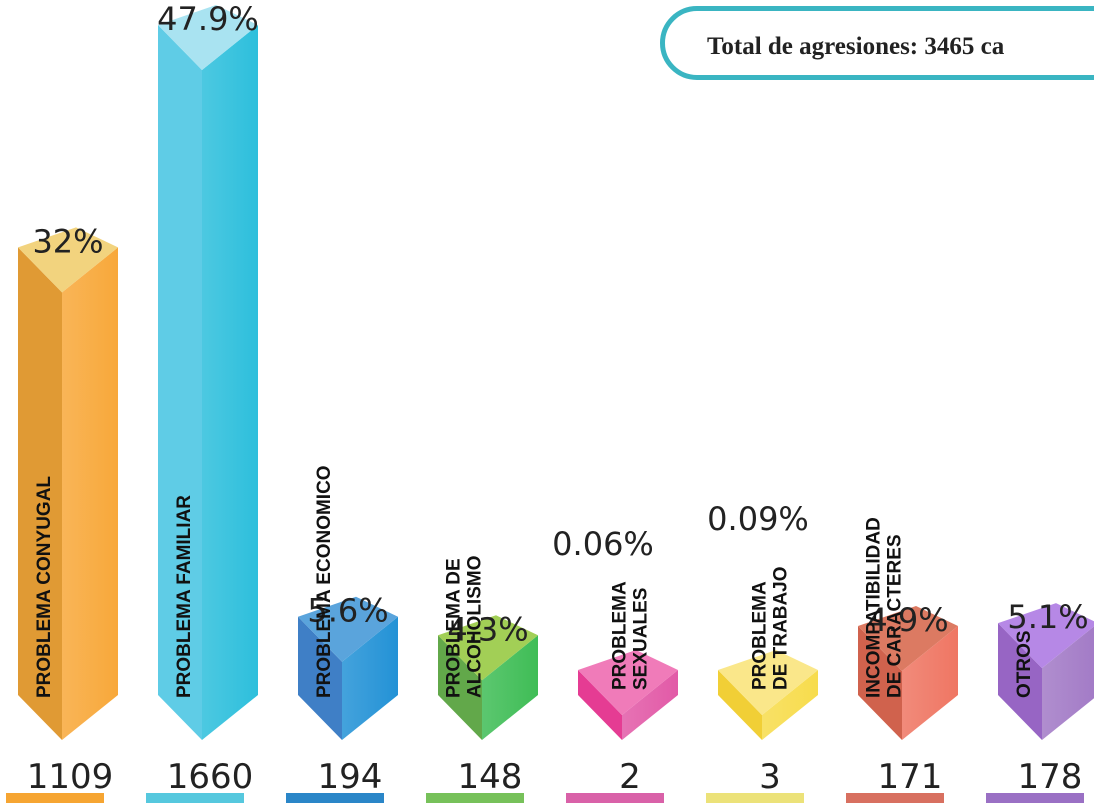 The height and width of the screenshot is (803, 1094). I want to click on total-label: Total de agresiones: 3465 ca, so click(856, 46).